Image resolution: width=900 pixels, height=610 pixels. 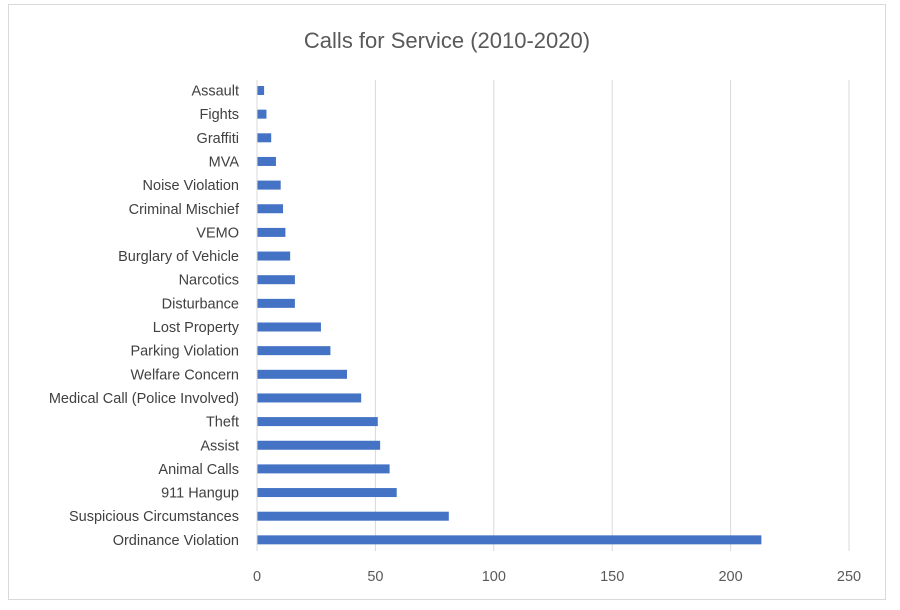 I want to click on category-label: Animal Calls, so click(x=198, y=470).